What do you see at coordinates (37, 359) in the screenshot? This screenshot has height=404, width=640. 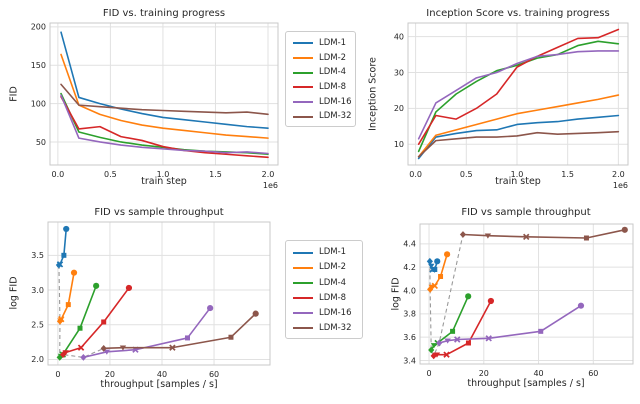 I see `y-tick-label: 2.0` at bounding box center [37, 359].